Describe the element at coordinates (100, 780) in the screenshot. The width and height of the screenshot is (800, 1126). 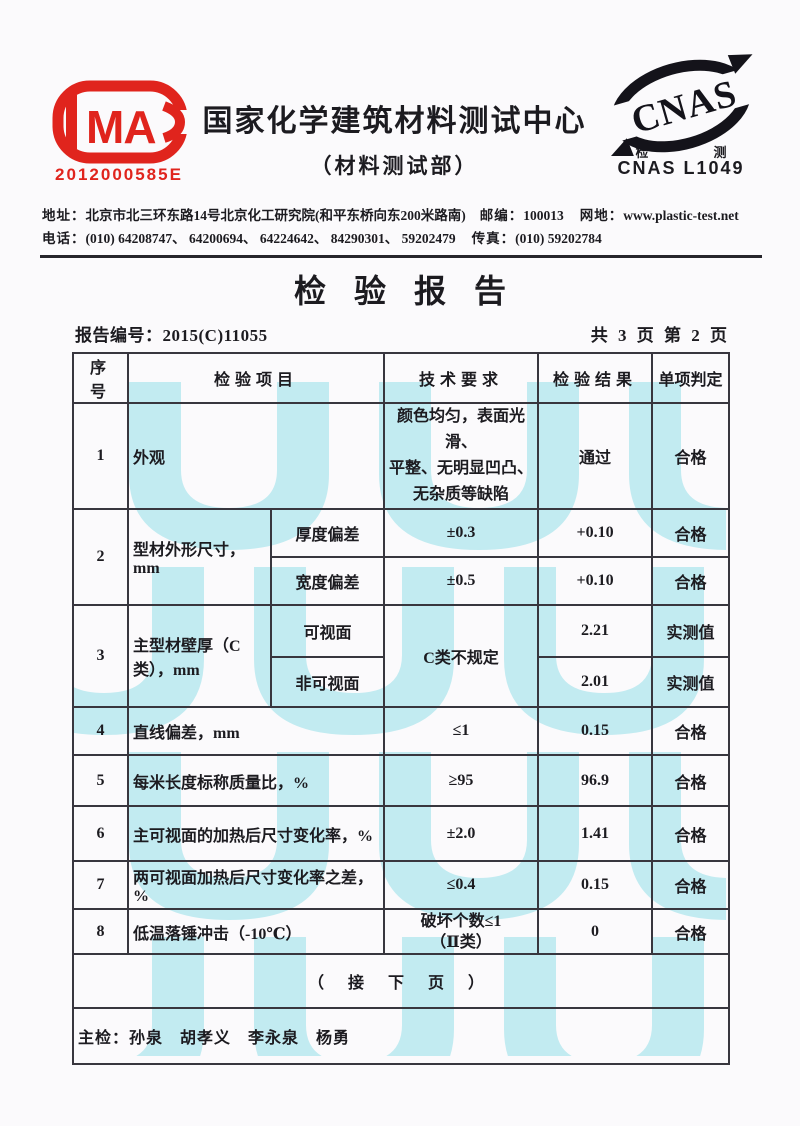
I see `cell-no: 5` at that location.